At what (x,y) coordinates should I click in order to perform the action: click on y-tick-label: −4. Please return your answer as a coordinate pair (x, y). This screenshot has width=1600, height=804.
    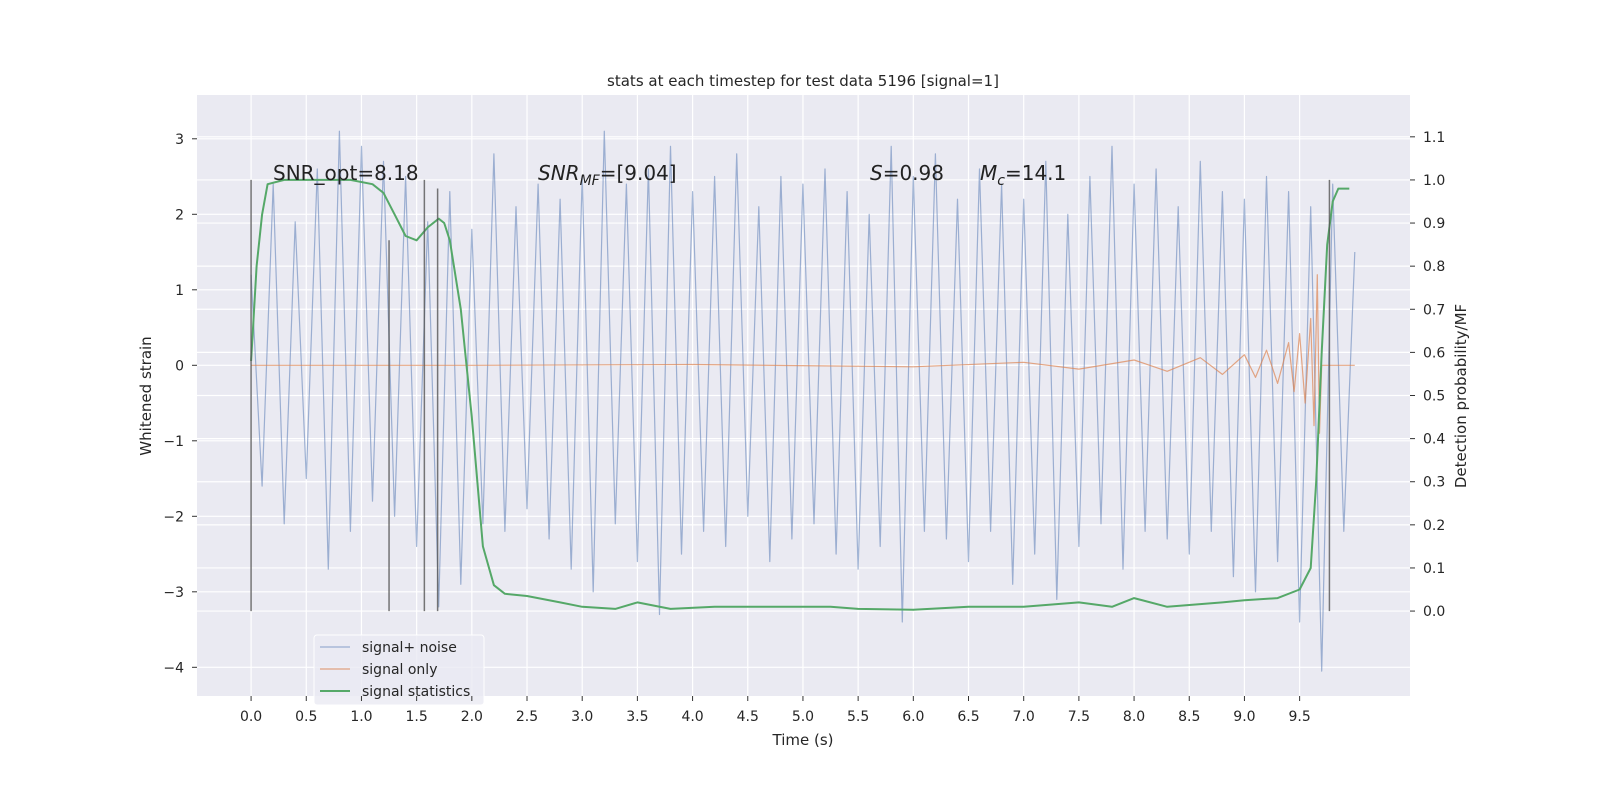
    Looking at the image, I should click on (173, 668).